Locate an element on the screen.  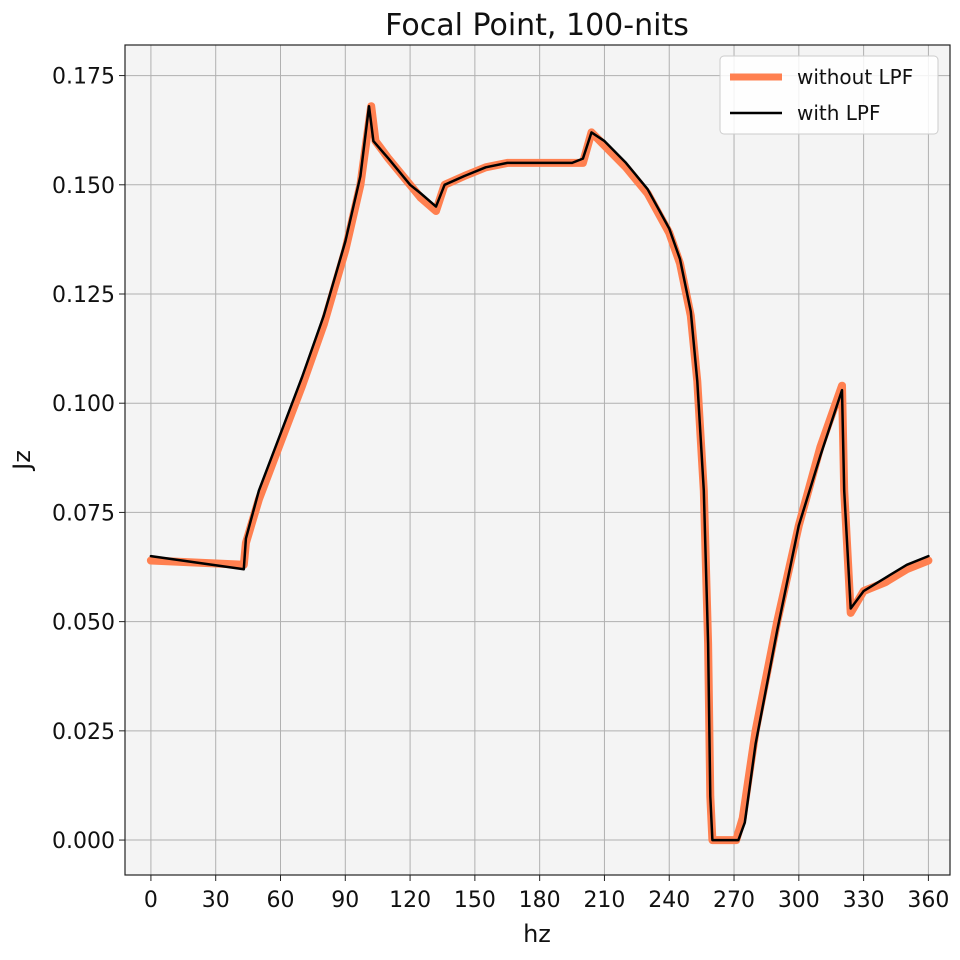
x-tick-label: 150 is located at coordinates (475, 900).